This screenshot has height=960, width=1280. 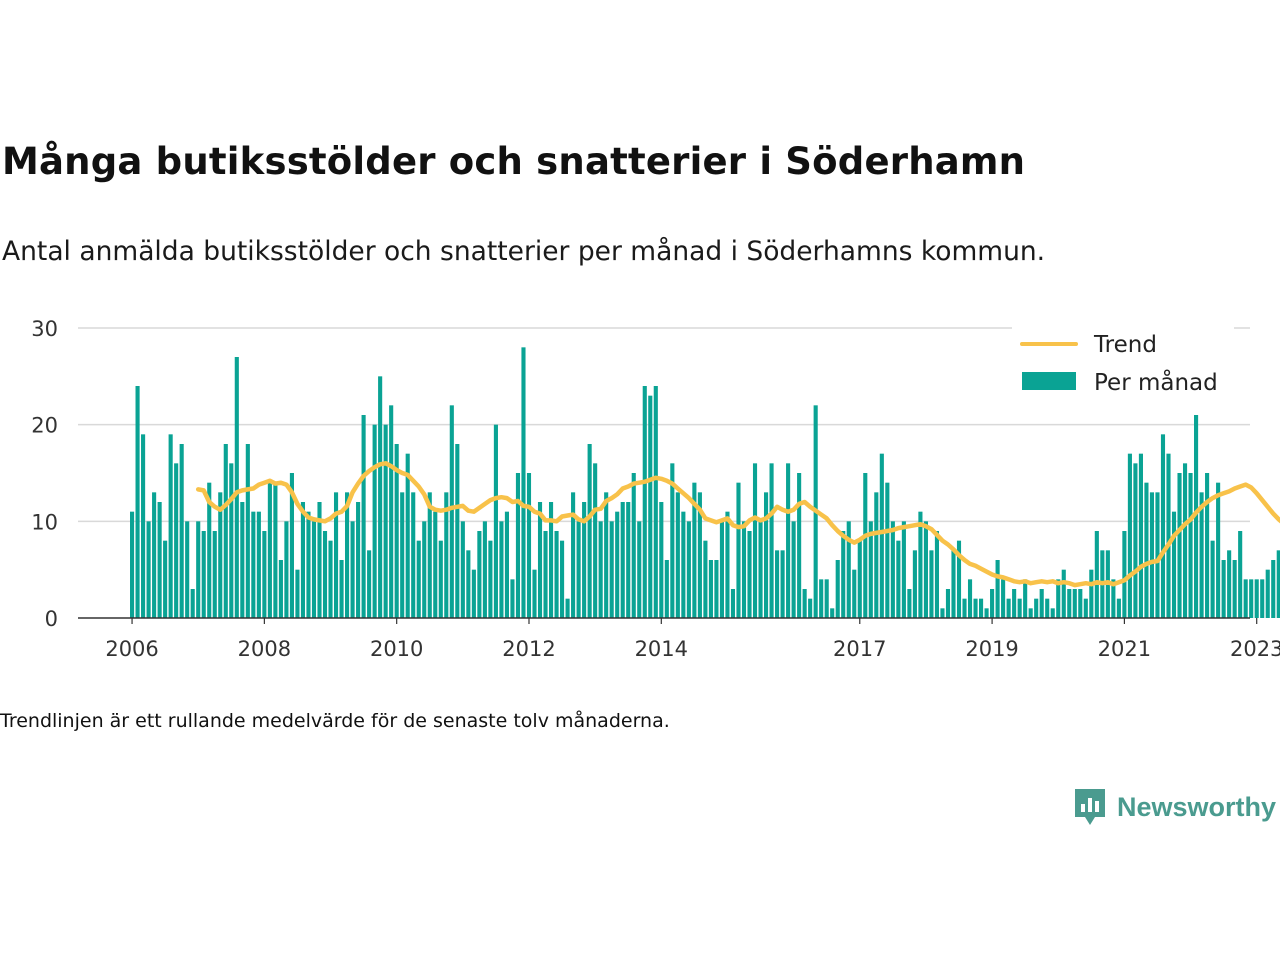 I want to click on legend-trend-label: Trend, so click(x=1125, y=345).